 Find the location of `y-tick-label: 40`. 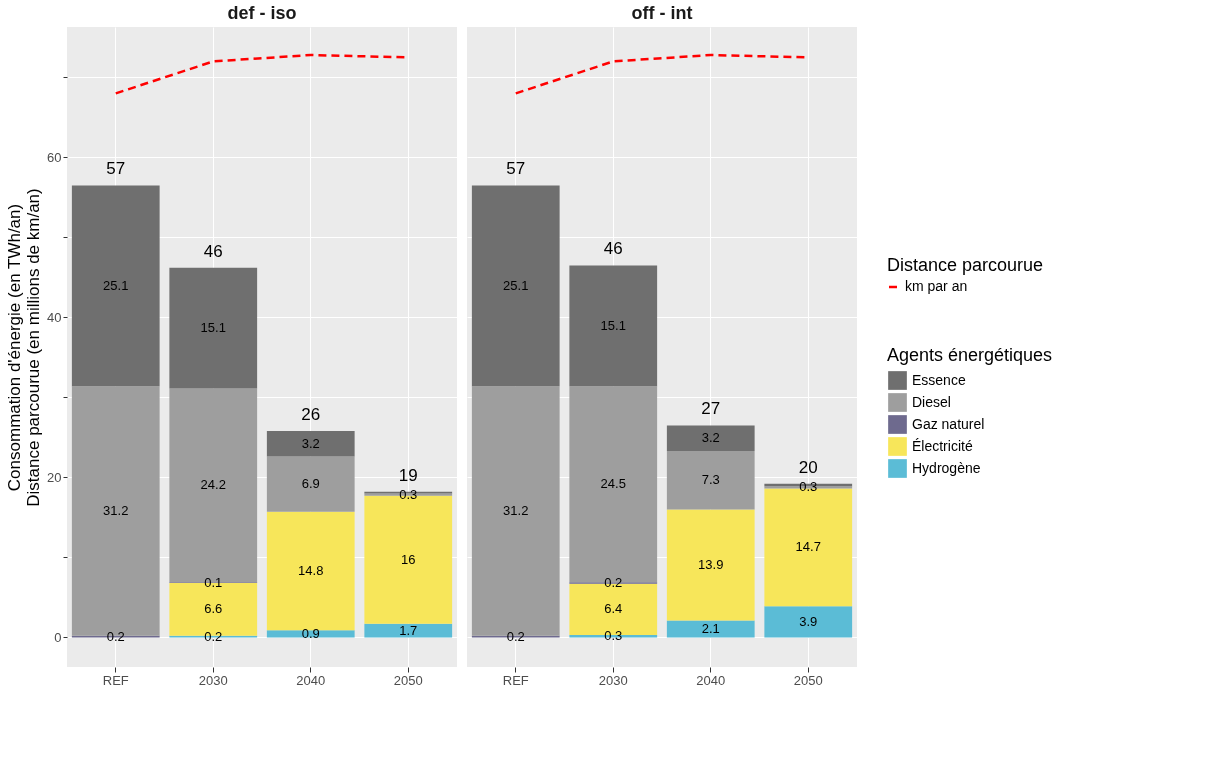

y-tick-label: 40 is located at coordinates (54, 317).